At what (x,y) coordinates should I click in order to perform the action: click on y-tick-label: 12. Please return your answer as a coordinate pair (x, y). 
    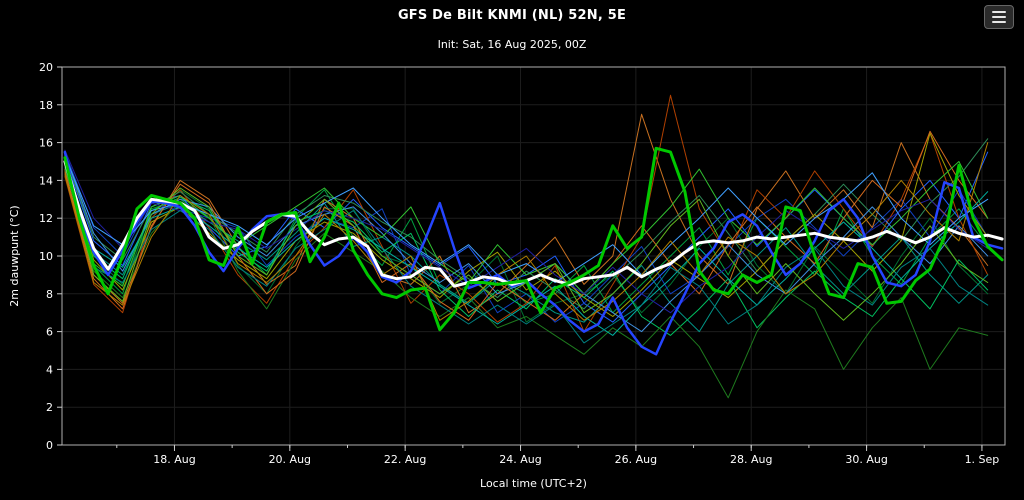
    Looking at the image, I should click on (46, 218).